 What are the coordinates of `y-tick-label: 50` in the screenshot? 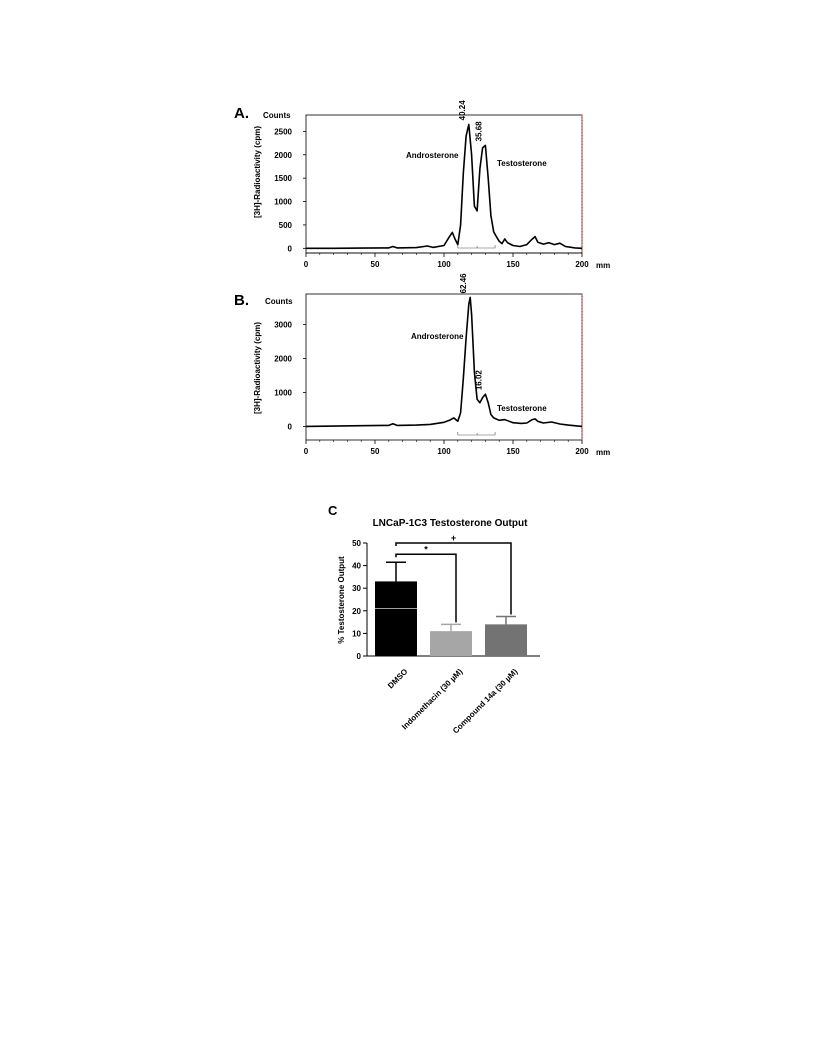 It's located at (356, 543).